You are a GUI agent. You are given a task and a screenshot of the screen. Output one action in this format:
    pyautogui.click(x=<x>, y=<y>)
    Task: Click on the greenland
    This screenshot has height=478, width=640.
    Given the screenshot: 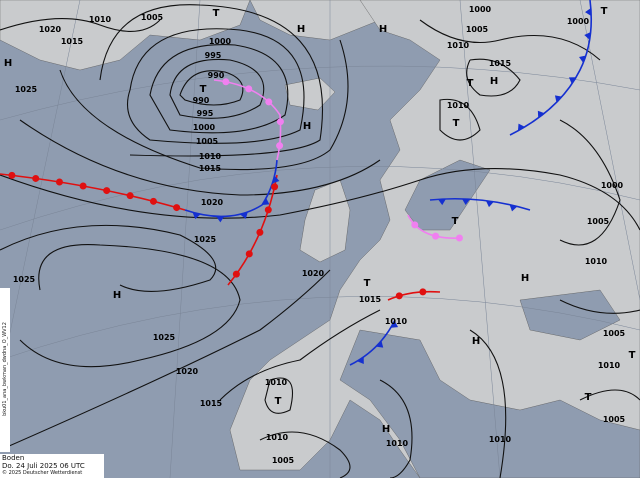 What is the action you would take?
    pyautogui.click(x=125, y=35)
    